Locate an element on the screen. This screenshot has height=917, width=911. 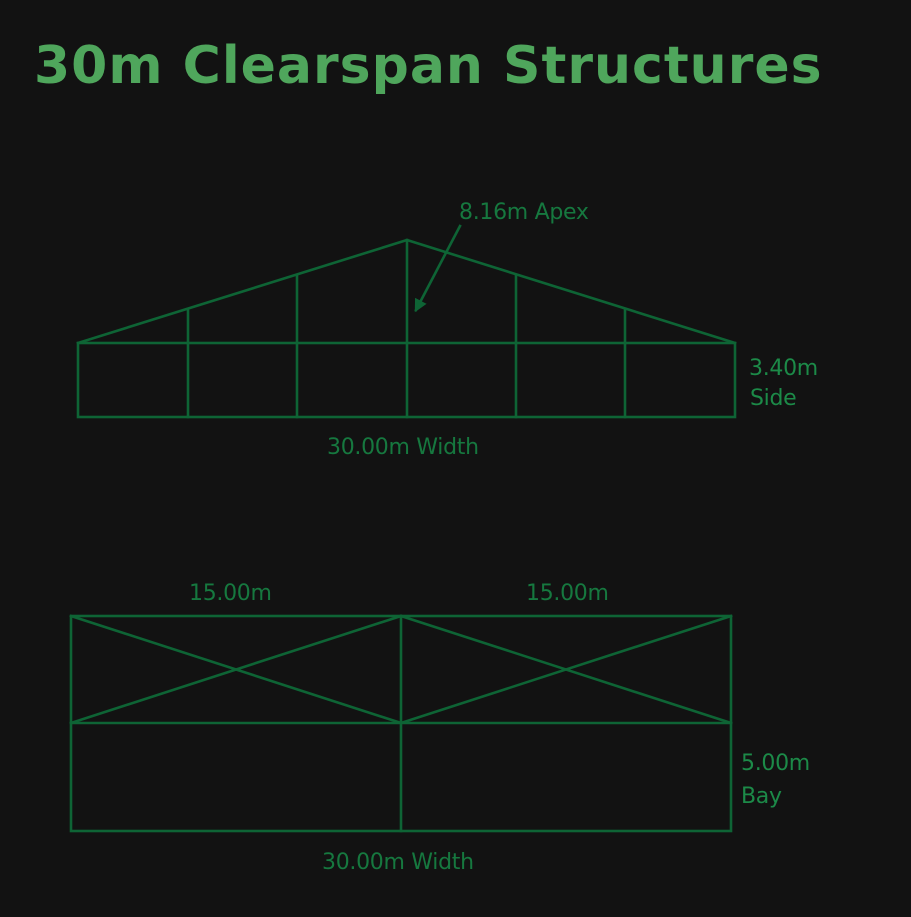
bay-depth-label-value: 5.00m is located at coordinates (775, 763).